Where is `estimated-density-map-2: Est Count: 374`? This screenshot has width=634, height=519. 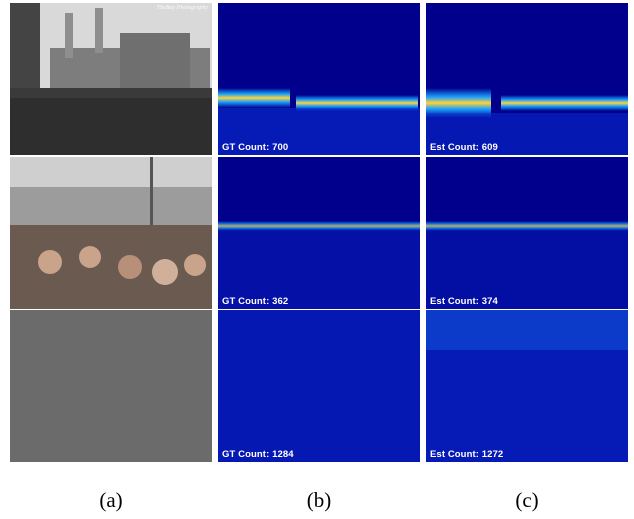 estimated-density-map-2: Est Count: 374 is located at coordinates (527, 233).